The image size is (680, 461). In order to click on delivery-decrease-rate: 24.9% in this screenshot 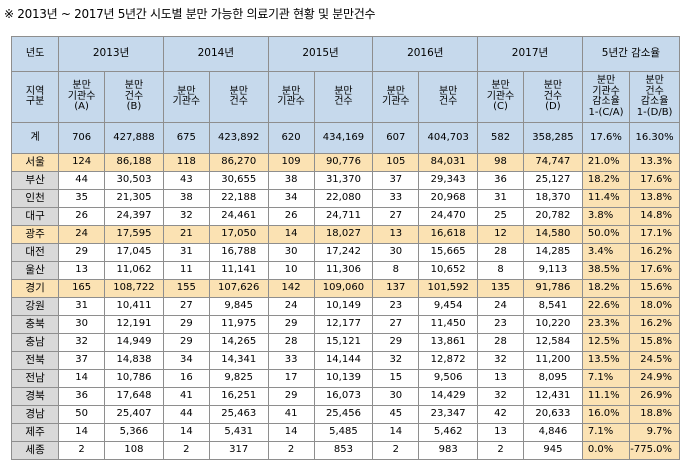, I will do `click(654, 378)`.